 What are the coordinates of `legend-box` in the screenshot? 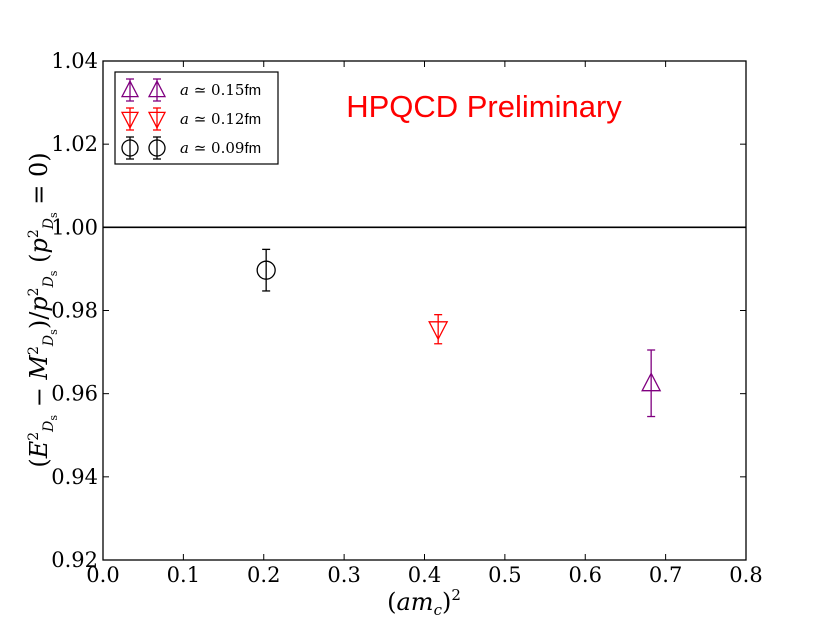 It's located at (196, 118).